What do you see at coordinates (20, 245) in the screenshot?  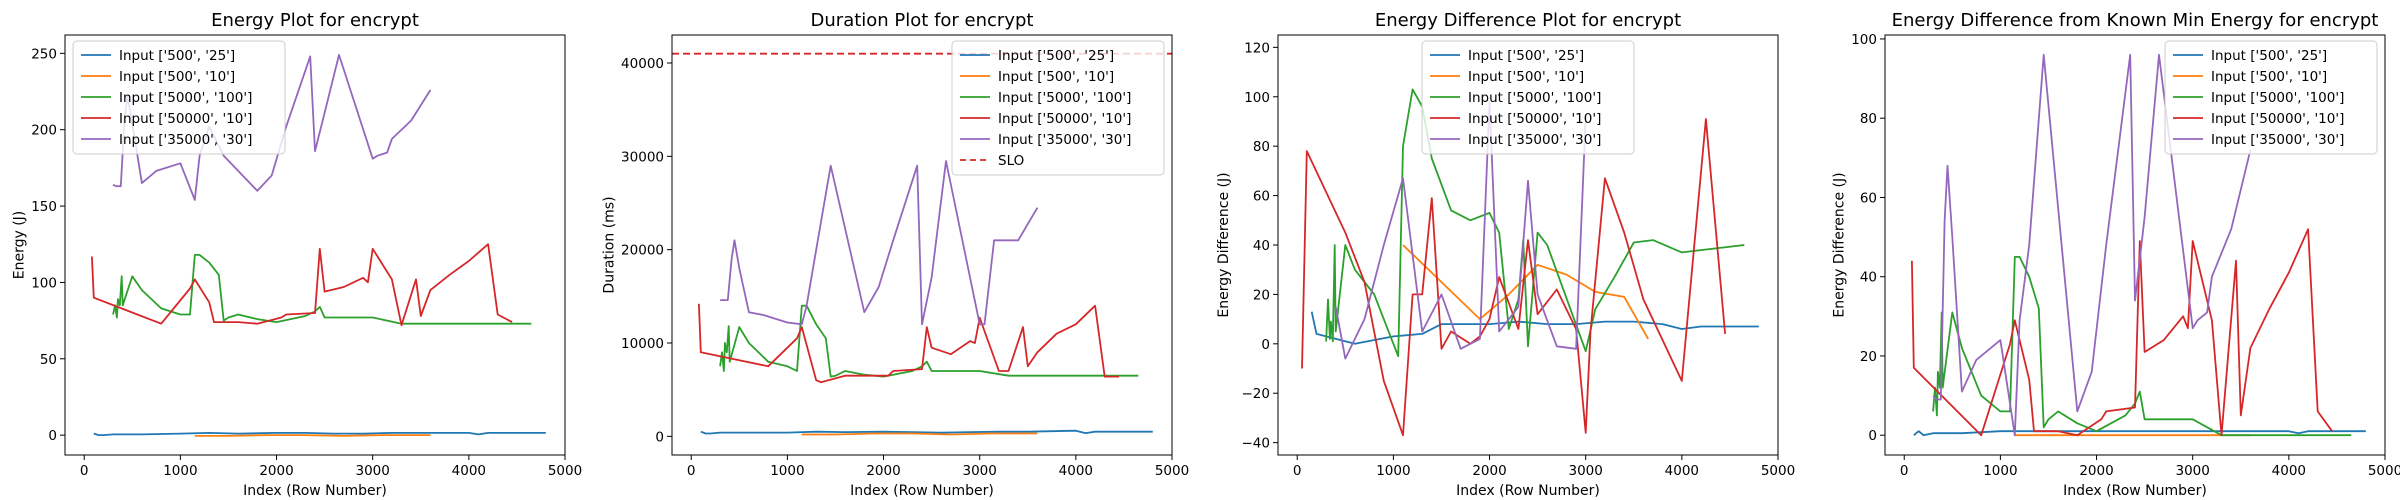 I see `y-axis-label: Energy (J)` at bounding box center [20, 245].